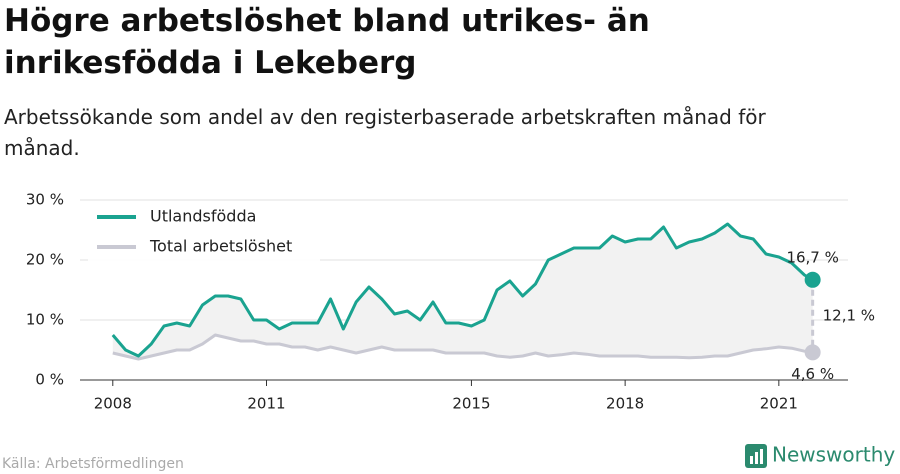 This screenshot has height=474, width=900. I want to click on y-tick-label: 20 %, so click(45, 260).